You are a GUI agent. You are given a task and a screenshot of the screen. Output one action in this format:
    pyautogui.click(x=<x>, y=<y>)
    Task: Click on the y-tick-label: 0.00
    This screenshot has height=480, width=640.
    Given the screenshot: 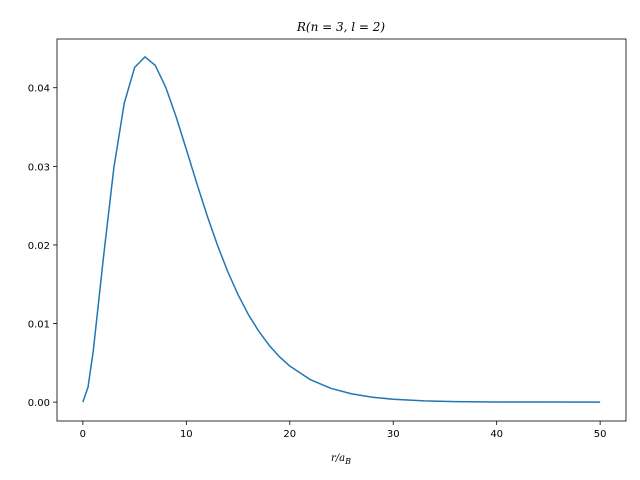 What is the action you would take?
    pyautogui.click(x=39, y=403)
    